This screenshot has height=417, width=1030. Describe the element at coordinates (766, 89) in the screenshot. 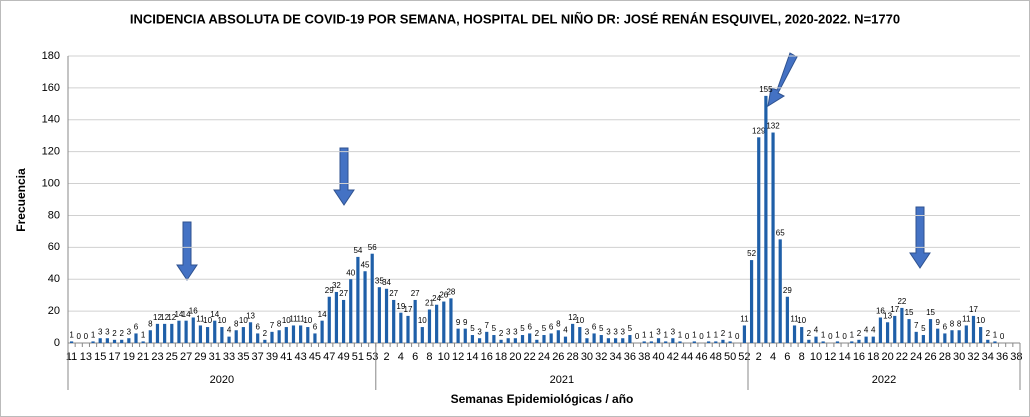

I see `value-label: 155` at that location.